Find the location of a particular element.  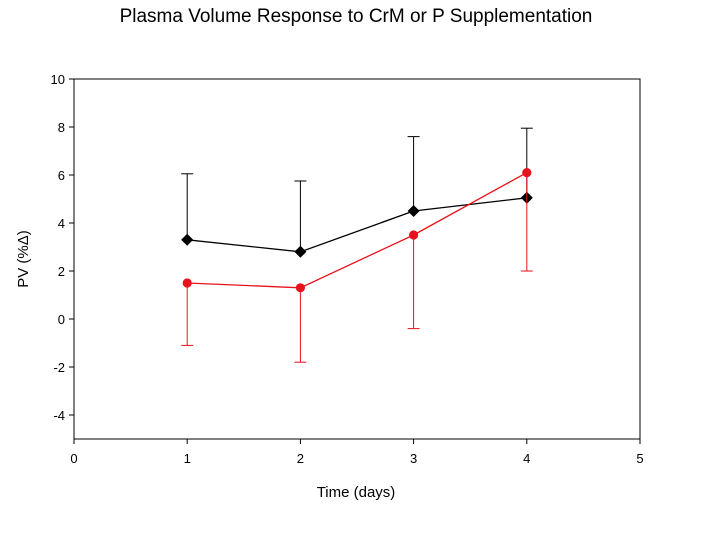

y-tick-label: -2 is located at coordinates (59, 367).